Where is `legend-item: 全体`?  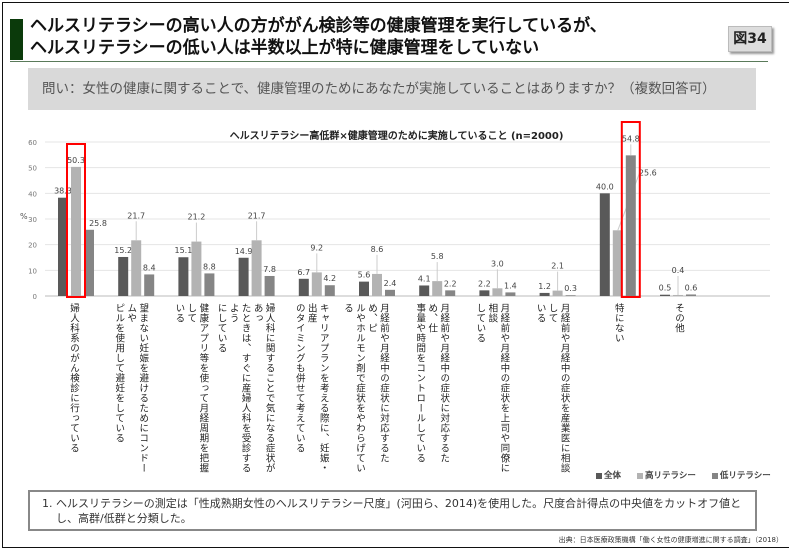
legend-item: 全体 is located at coordinates (608, 475).